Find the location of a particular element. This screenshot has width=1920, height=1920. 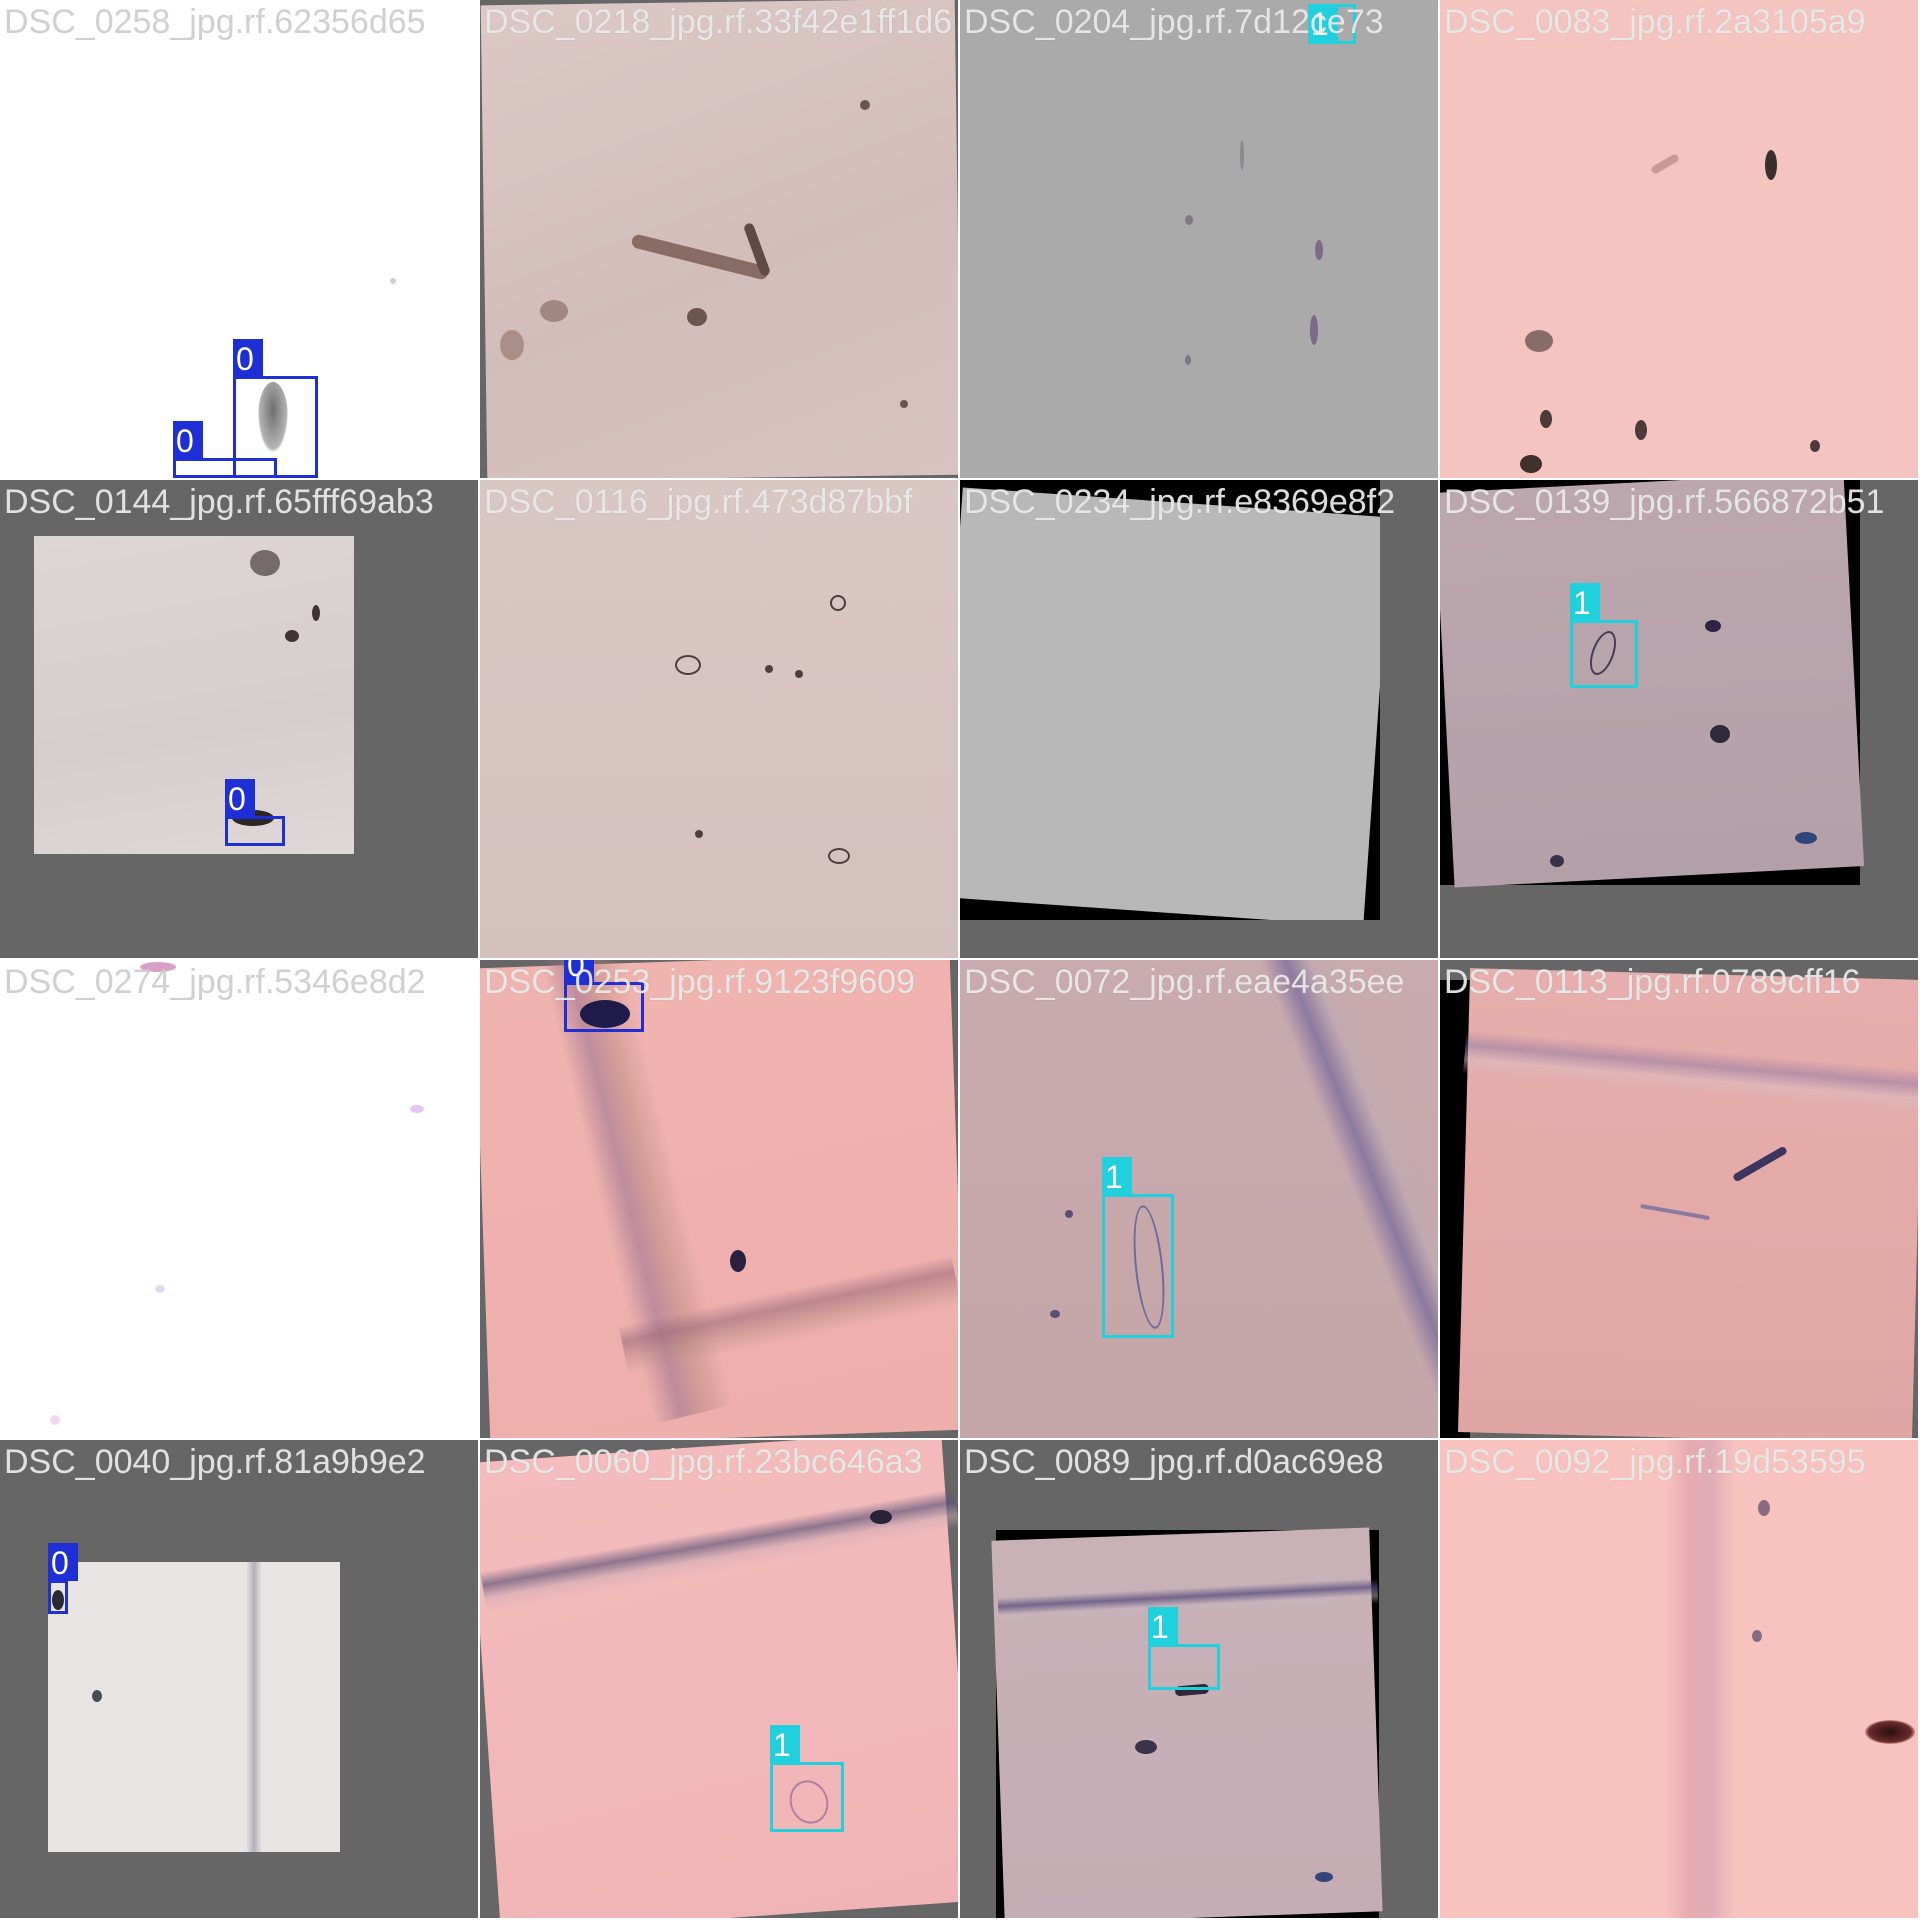

tile-7: DSC_0234_jpg.rf.e8369e8f2 is located at coordinates (1199, 719).